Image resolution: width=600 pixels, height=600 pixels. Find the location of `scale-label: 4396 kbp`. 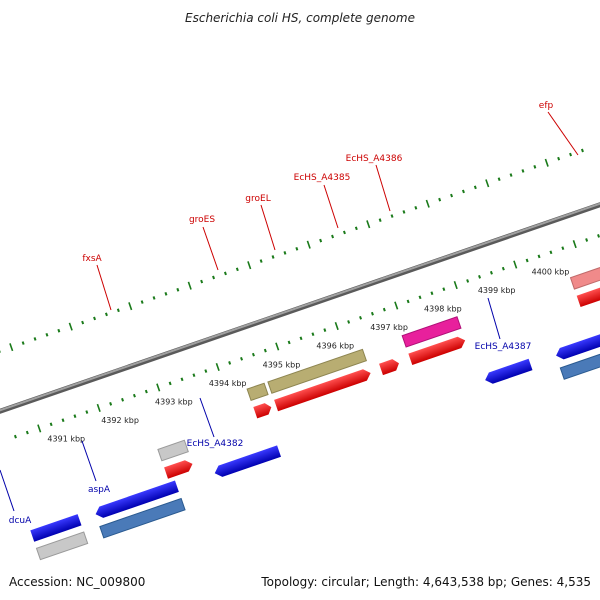

scale-label: 4396 kbp is located at coordinates (335, 346).